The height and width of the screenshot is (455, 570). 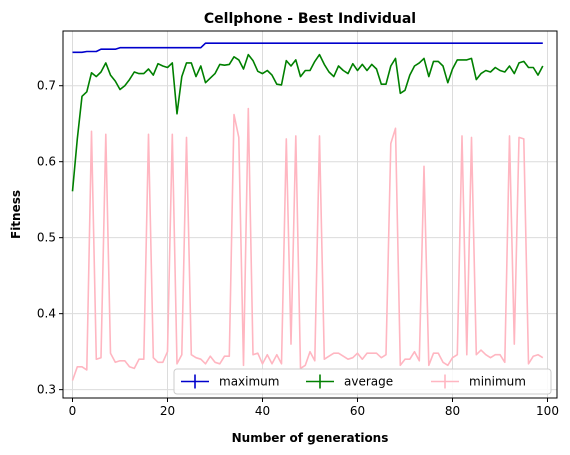 I want to click on legend-entry-minimum: minimum, so click(x=478, y=381).